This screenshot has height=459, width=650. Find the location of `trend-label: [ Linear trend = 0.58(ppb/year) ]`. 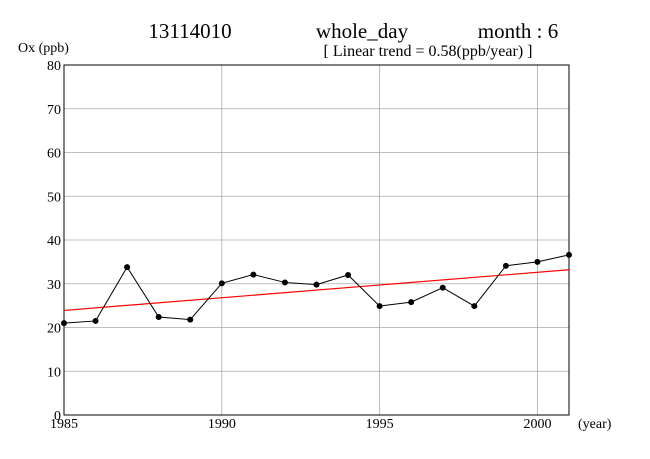

trend-label: [ Linear trend = 0.58(ppb/year) ] is located at coordinates (428, 51).